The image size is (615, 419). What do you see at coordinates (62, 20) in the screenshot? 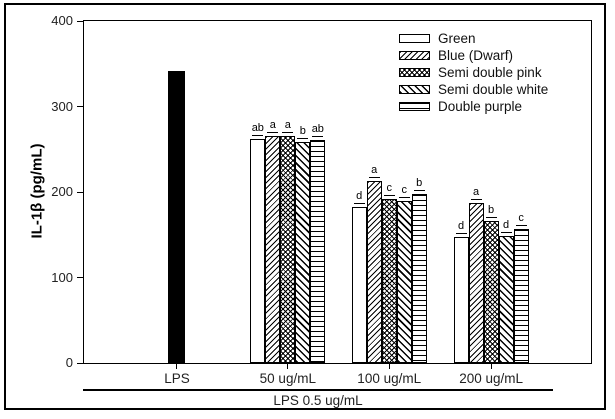
I see `y-tick-label: 400` at bounding box center [62, 20].